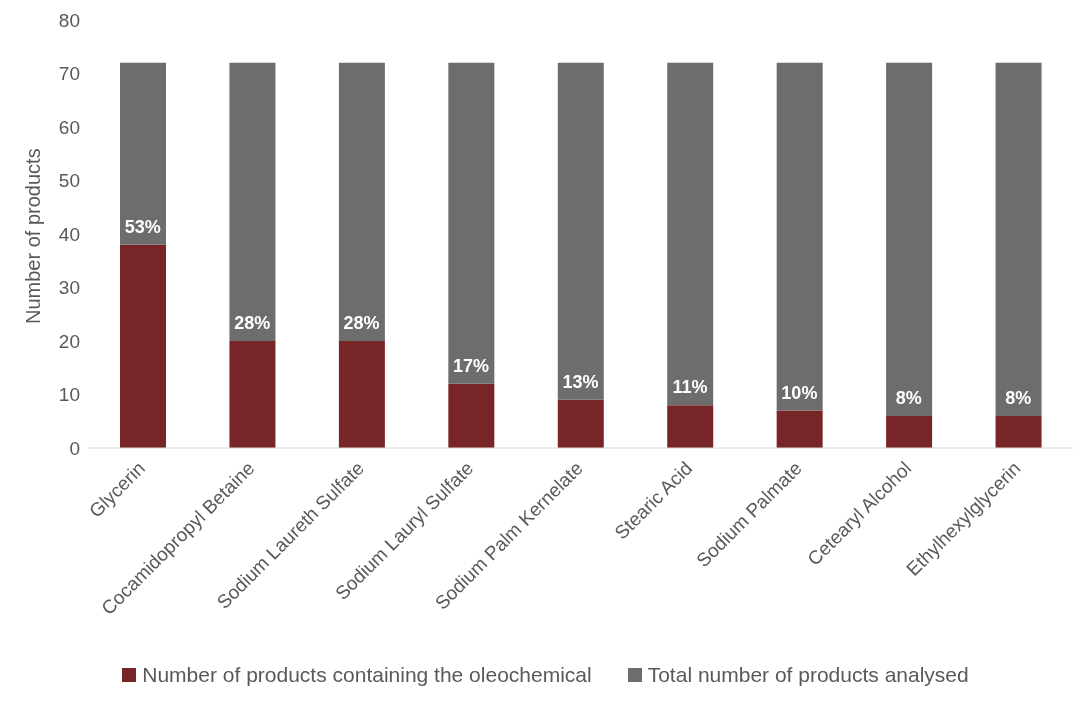  I want to click on legend-label: Number of products containing the oleochemical, so click(367, 675).